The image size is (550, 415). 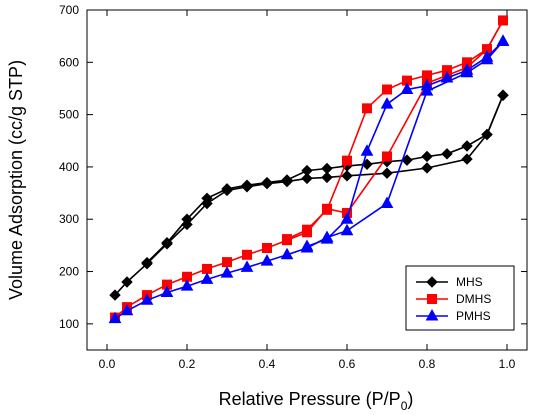 I want to click on y-tick-label: 300, so click(x=69, y=219).